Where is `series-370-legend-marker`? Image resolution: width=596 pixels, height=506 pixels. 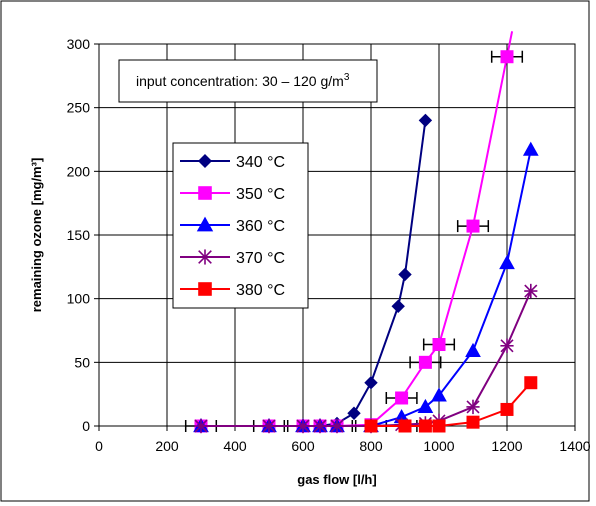
series-370-legend-marker is located at coordinates (205, 257).